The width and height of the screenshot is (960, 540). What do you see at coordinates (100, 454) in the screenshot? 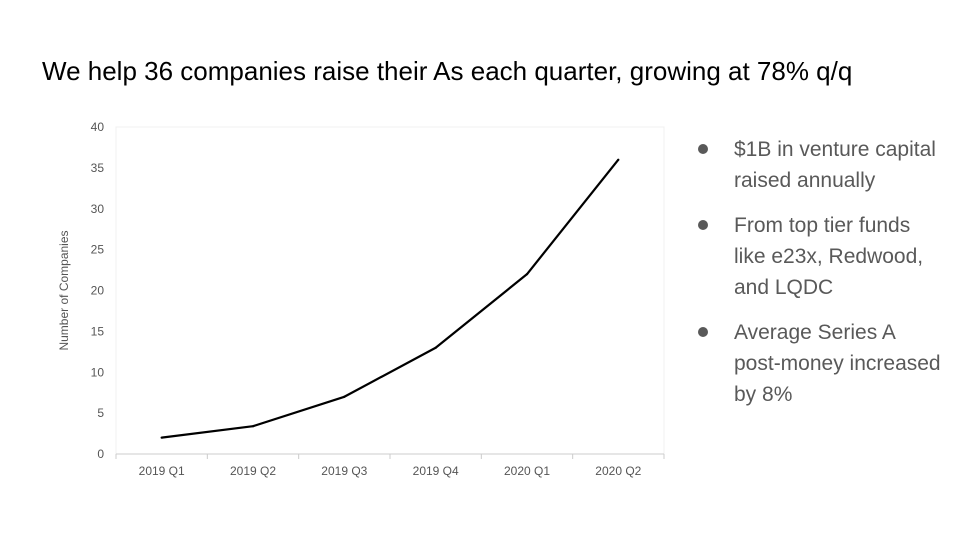
I see `y-tick-label: 0` at bounding box center [100, 454].